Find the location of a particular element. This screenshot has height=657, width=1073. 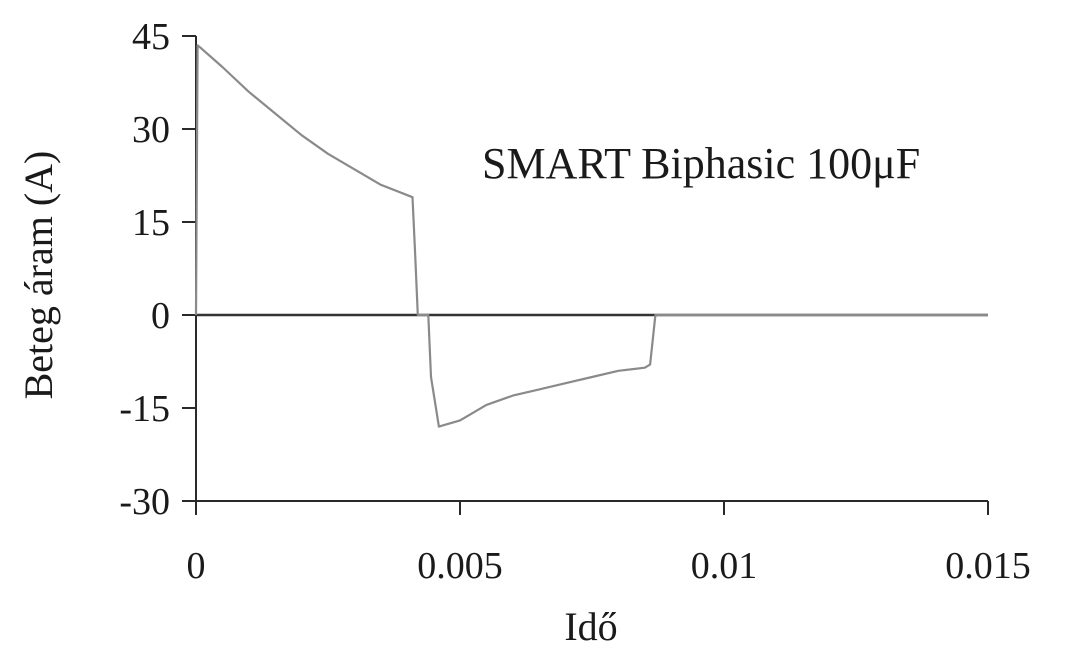

x-tick-label: 0.005 is located at coordinates (460, 566).